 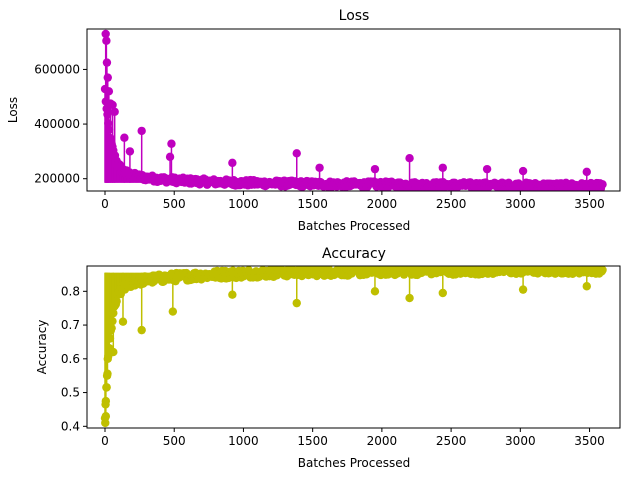 I want to click on accuracy-xlabel: Batches Processed, so click(x=354, y=463).